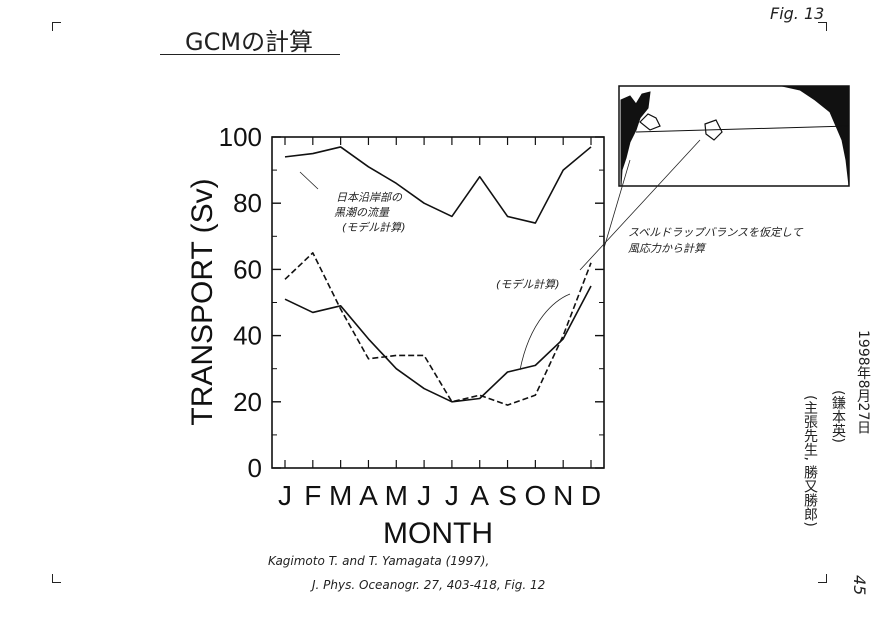 This screenshot has width=877, height=620. I want to click on inset-map, so click(734, 136).